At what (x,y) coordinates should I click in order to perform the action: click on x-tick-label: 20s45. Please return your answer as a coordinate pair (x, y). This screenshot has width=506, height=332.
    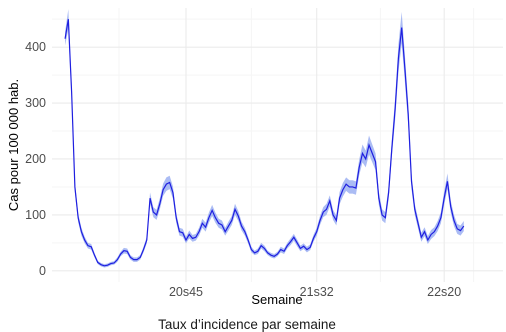
    Looking at the image, I should click on (186, 292).